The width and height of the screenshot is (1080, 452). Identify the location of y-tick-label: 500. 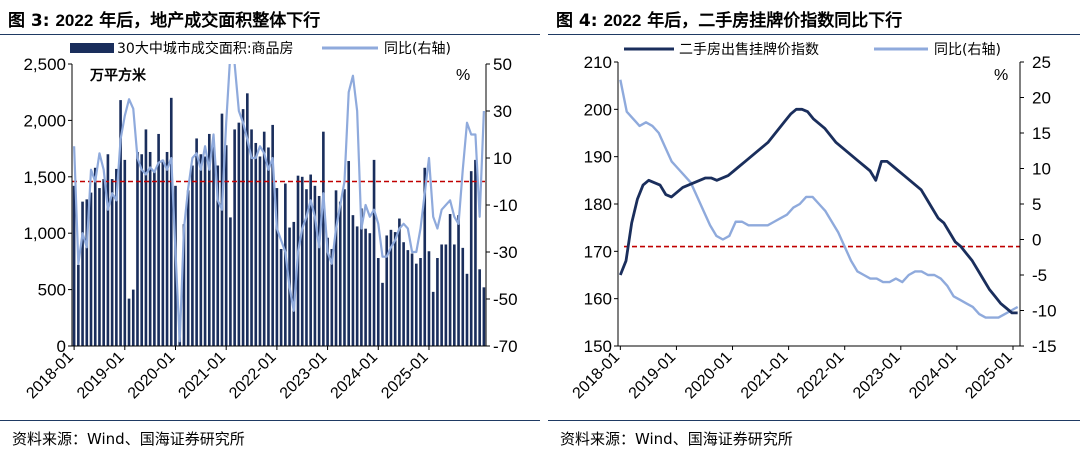
(52, 290).